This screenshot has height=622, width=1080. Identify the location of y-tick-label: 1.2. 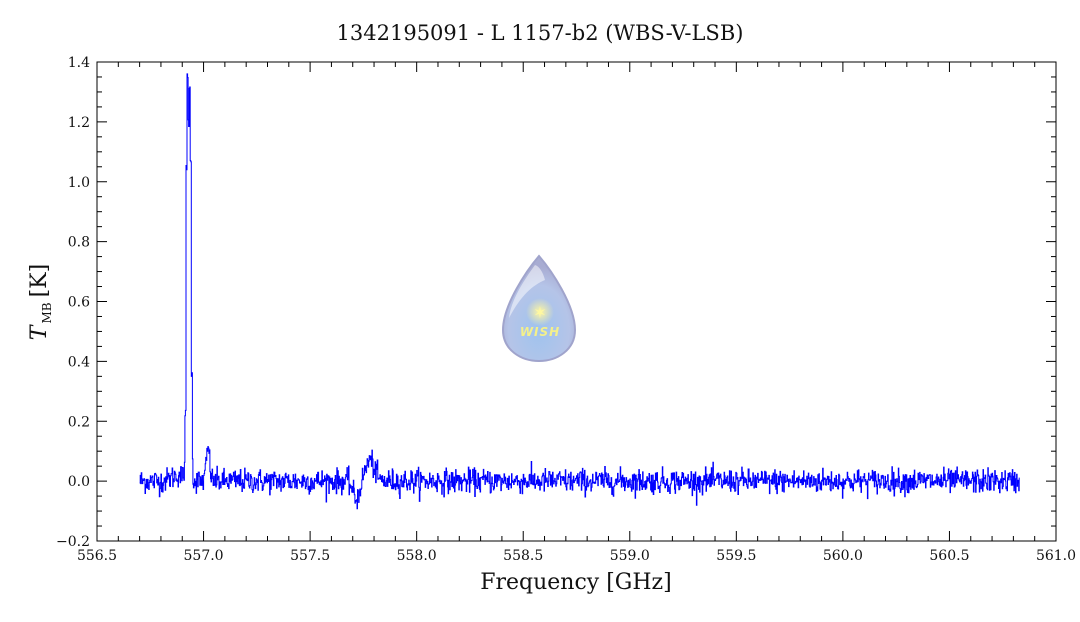
(79, 123).